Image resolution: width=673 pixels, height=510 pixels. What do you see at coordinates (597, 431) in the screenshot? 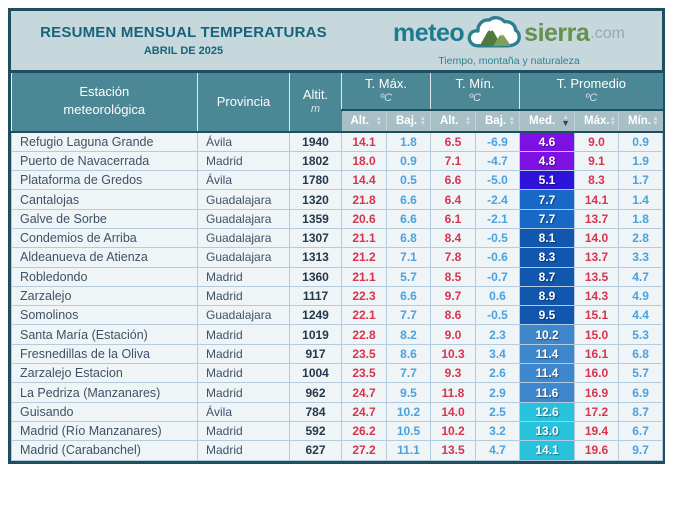
I see `avg-max: 19.4` at bounding box center [597, 431].